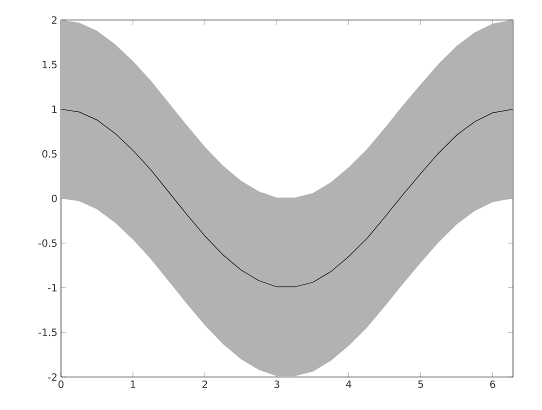 The image size is (542, 410). What do you see at coordinates (493, 384) in the screenshot?
I see `x-tick-label: 6` at bounding box center [493, 384].